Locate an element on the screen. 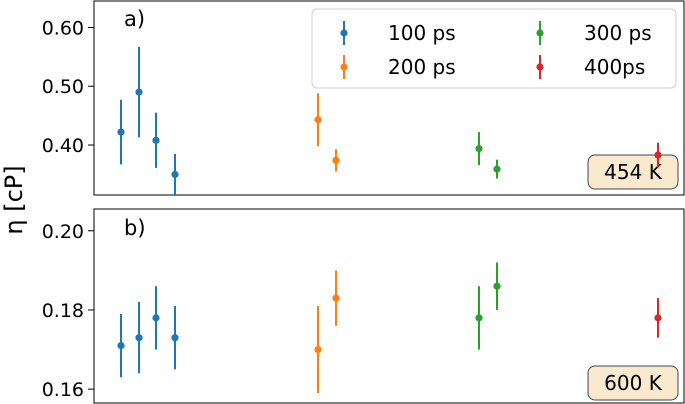 The image size is (685, 404). y-tick-label: 0.50 is located at coordinates (63, 87).